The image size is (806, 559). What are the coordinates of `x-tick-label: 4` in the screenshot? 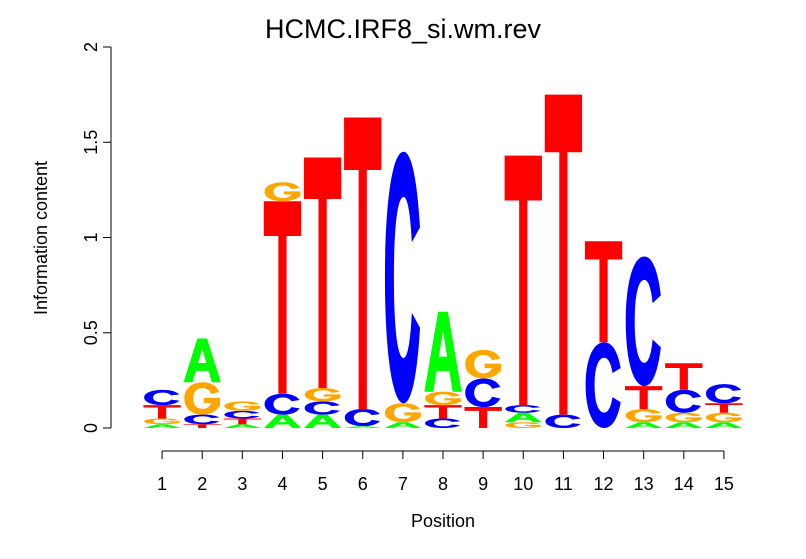 It's located at (282, 484).